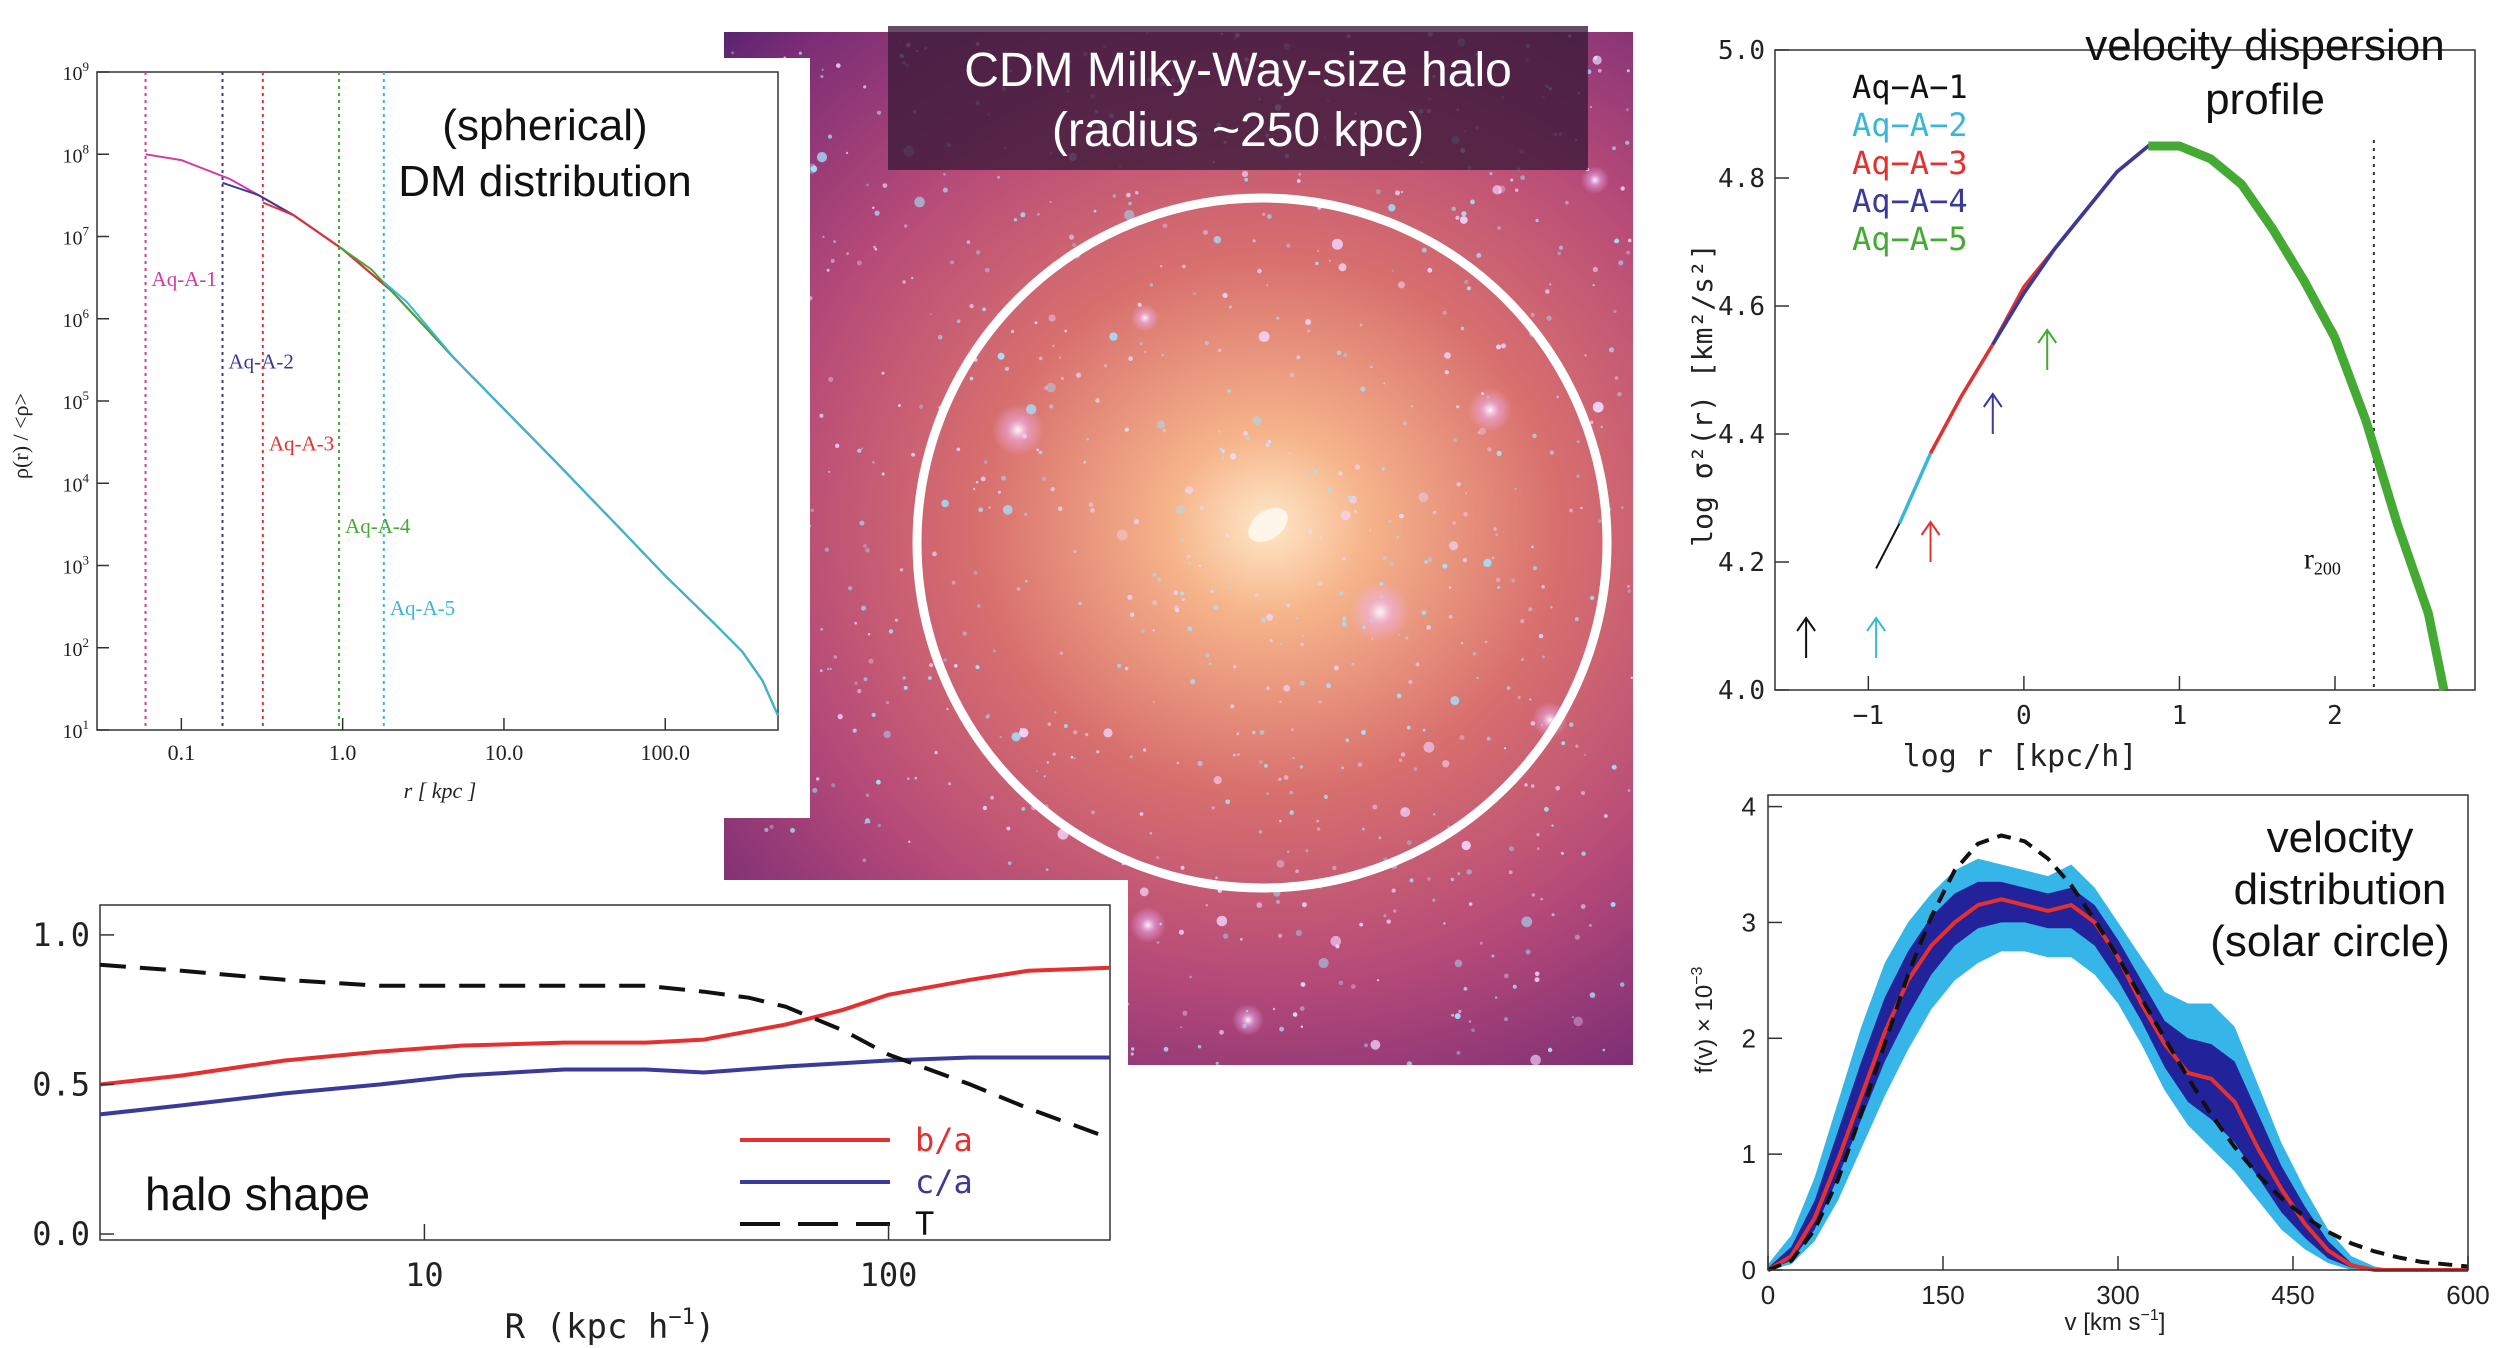  What do you see at coordinates (2218, 417) in the screenshot?
I see `dispersion-series-line` at bounding box center [2218, 417].